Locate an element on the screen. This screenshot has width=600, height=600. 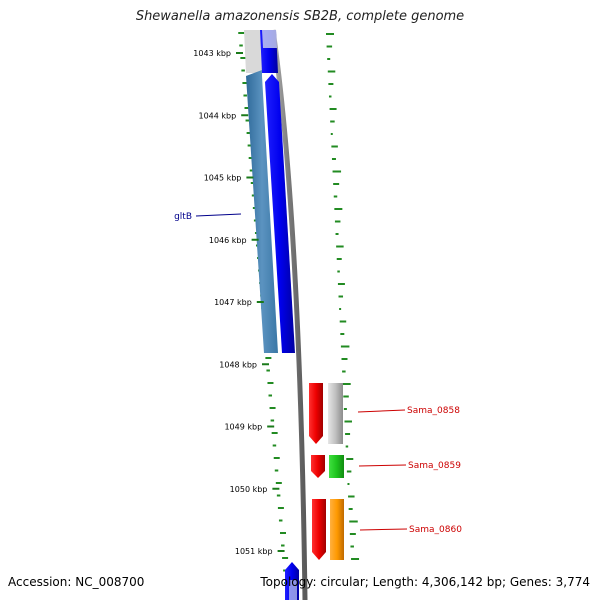
accession-label: Accession: NC_008700 is located at coordinates (76, 582).